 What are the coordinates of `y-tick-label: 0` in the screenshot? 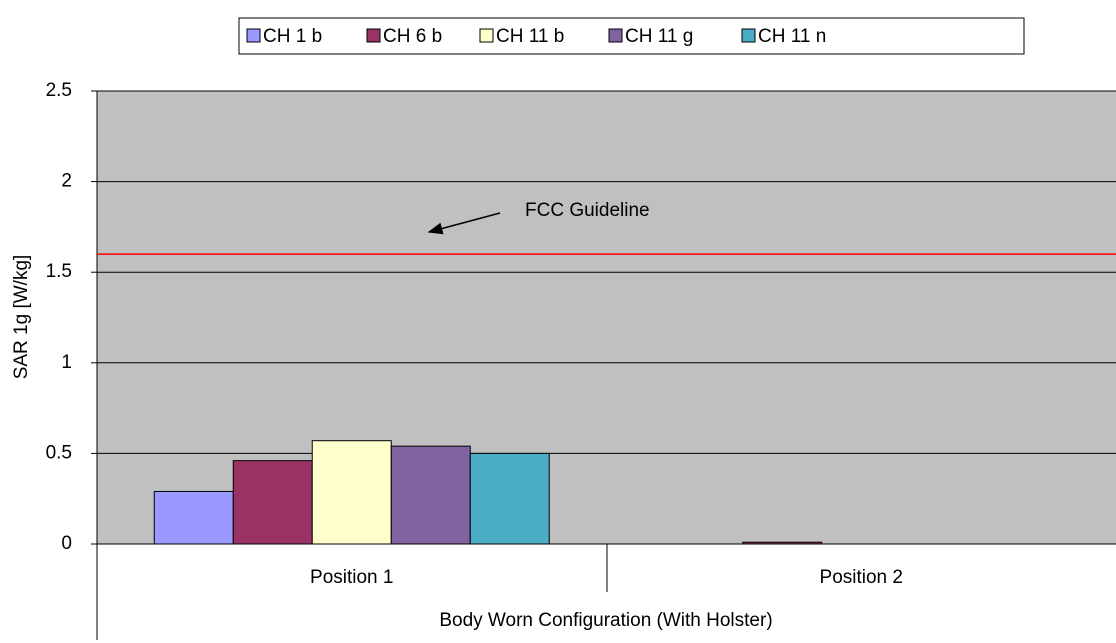 It's located at (66, 543).